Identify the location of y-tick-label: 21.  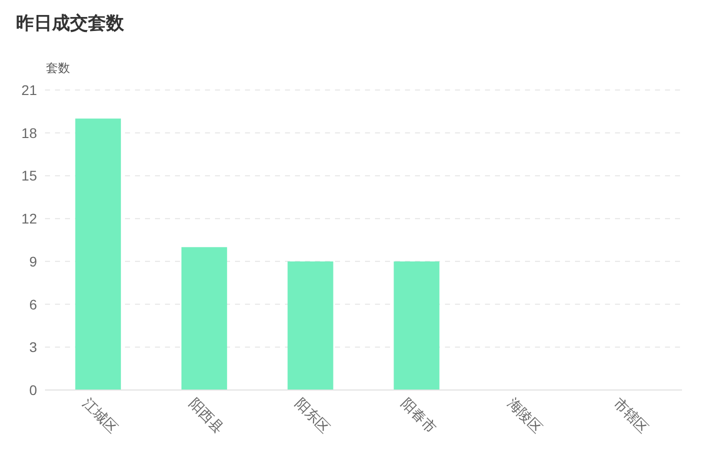
(29, 90).